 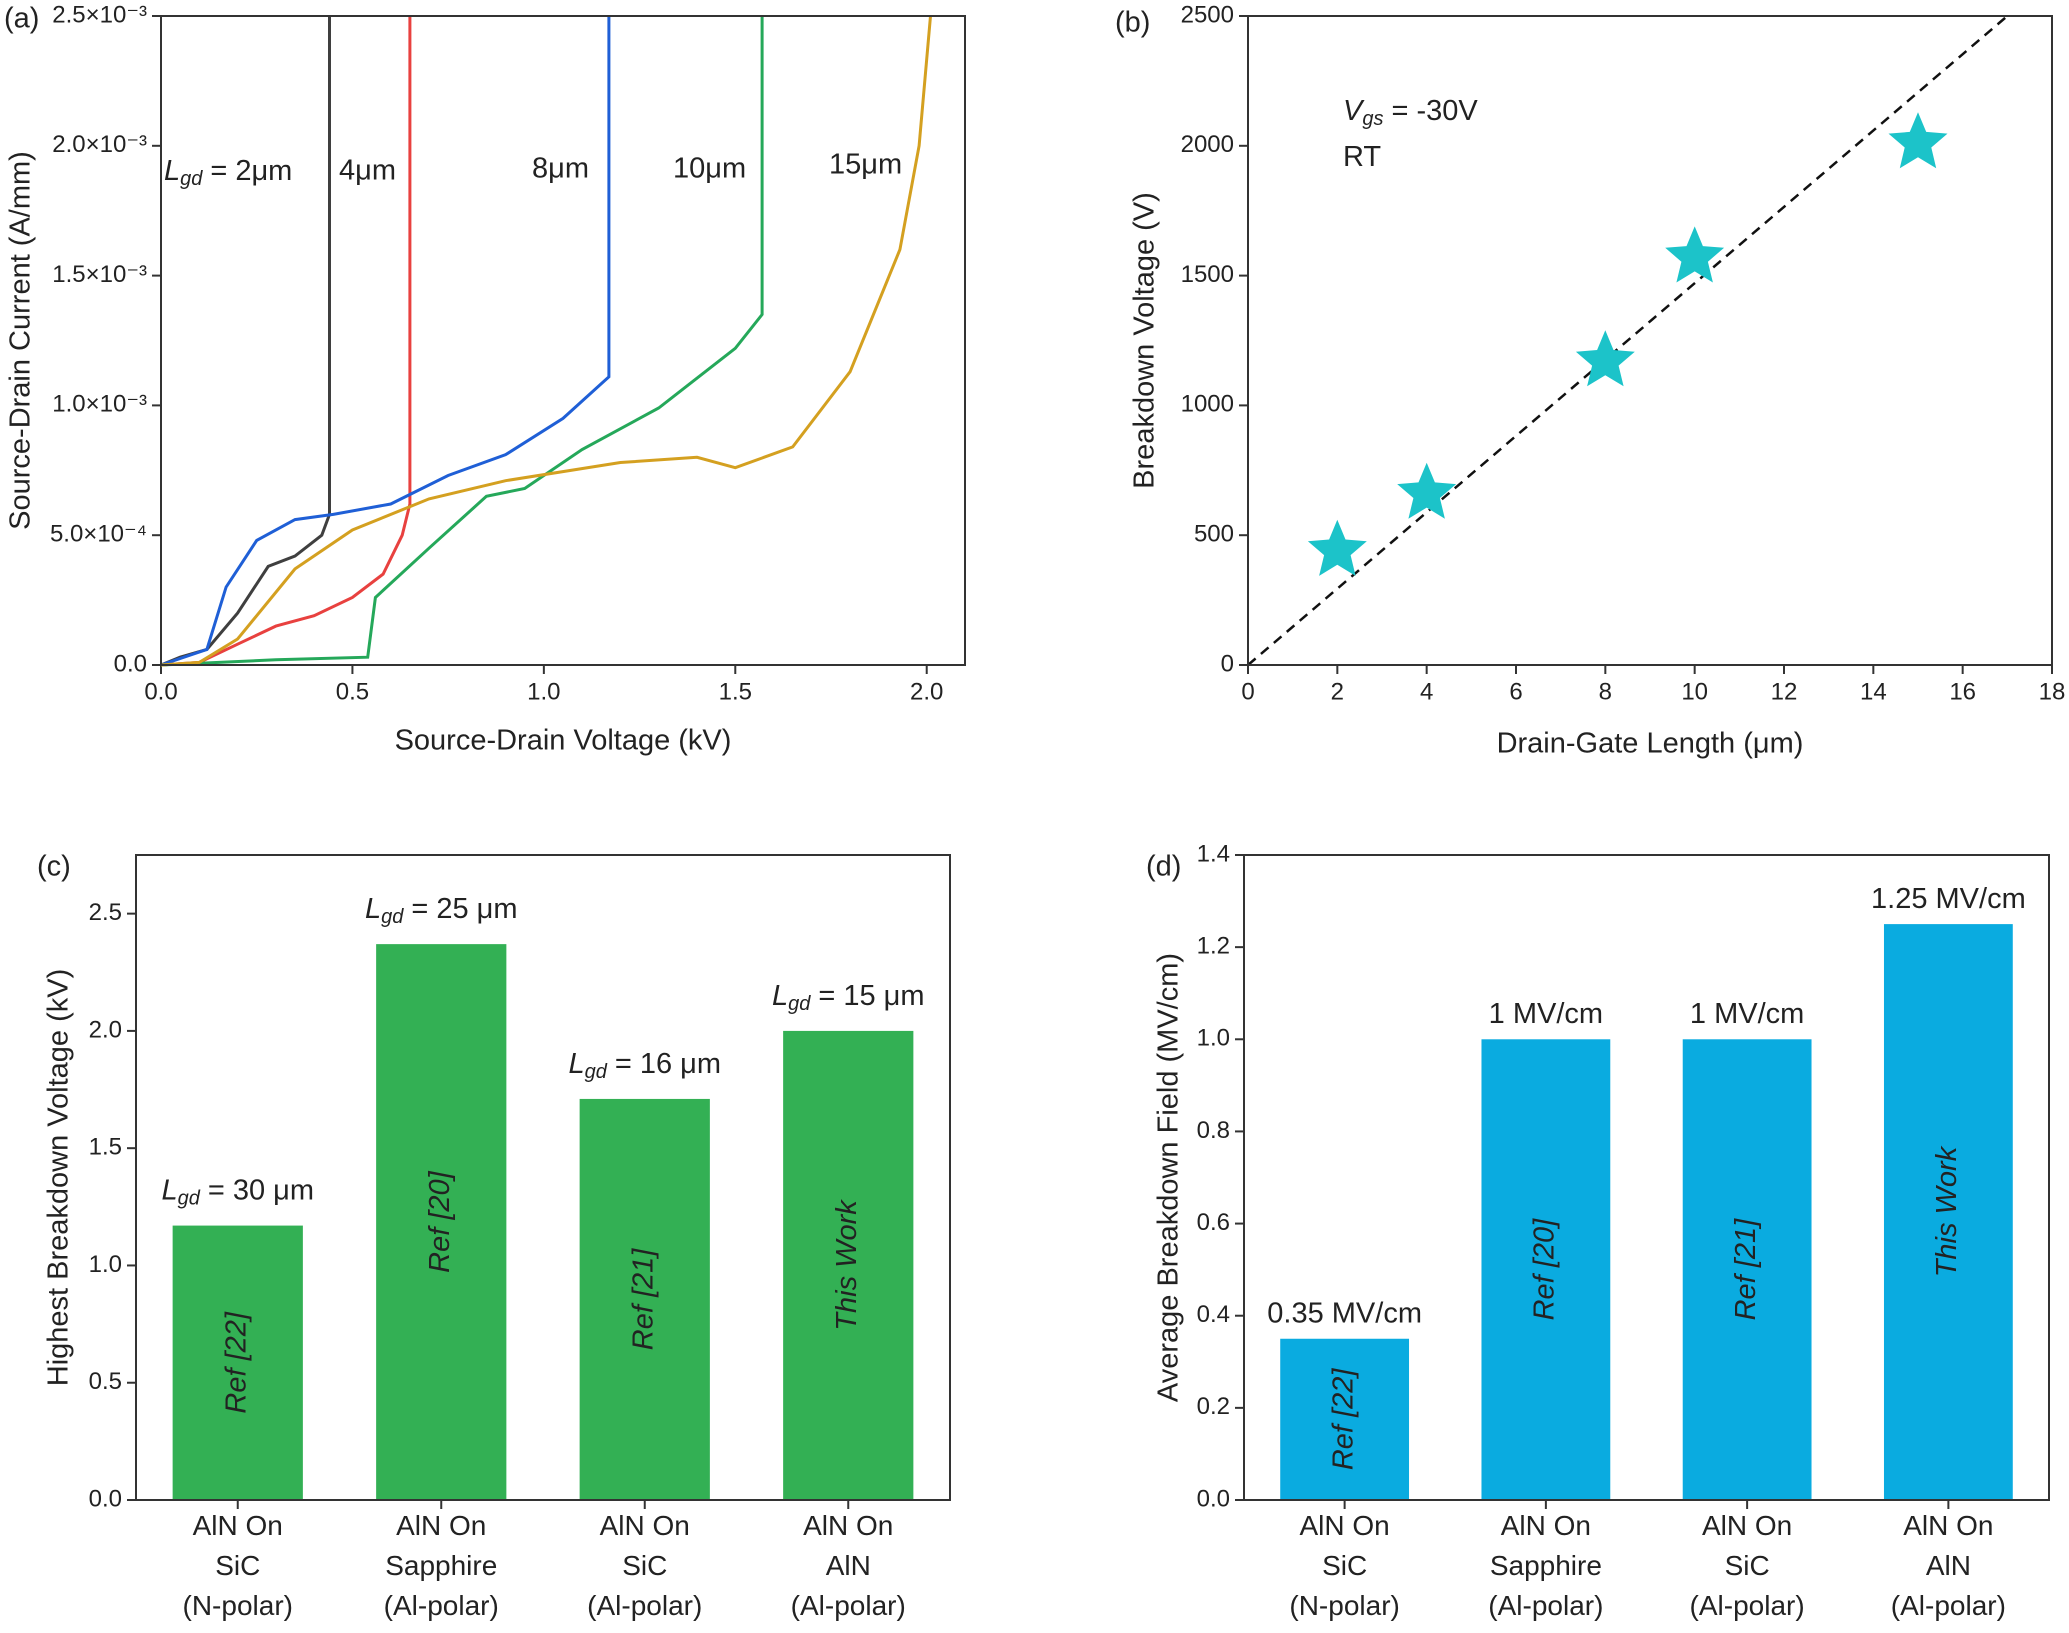 What do you see at coordinates (1207, 144) in the screenshot?
I see `y-tick-label: 2000` at bounding box center [1207, 144].